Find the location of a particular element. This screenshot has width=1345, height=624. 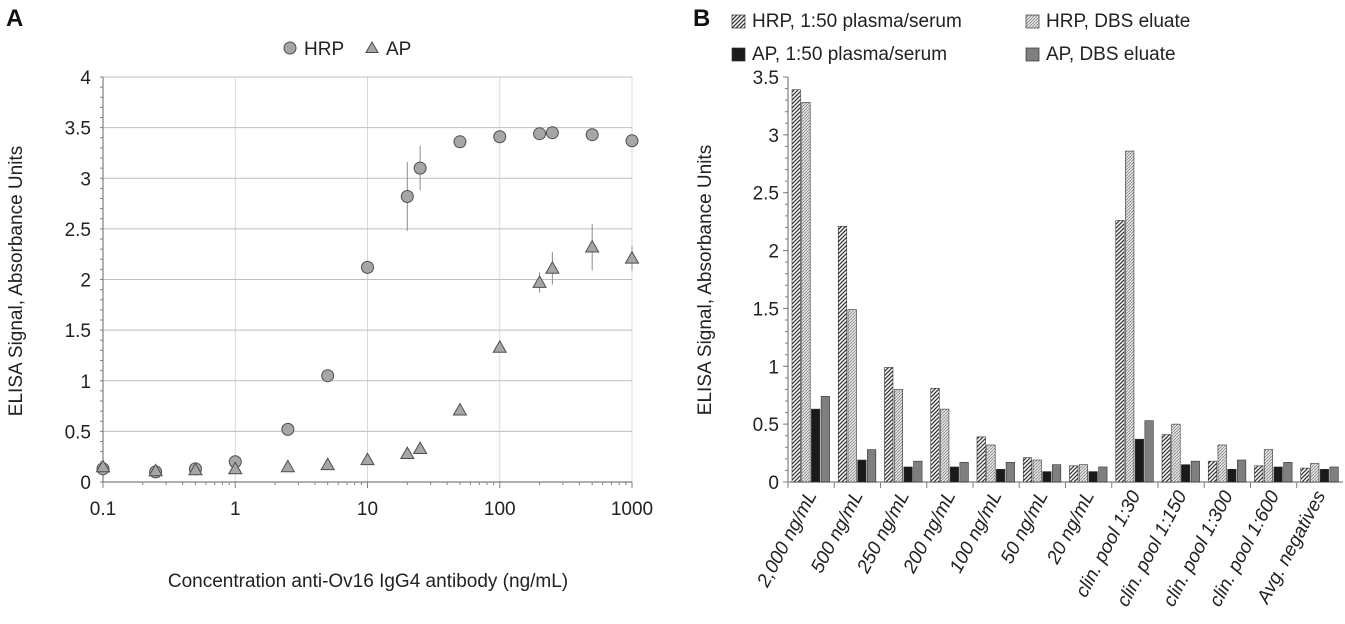

panel-b-legend-item-hrp-dbs-eluate: HRP, DBS eluate is located at coordinates (1107, 21).